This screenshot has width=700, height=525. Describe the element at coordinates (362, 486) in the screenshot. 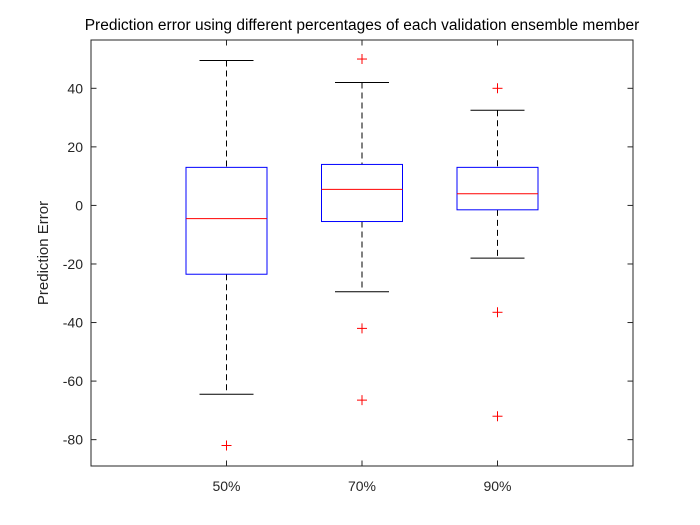

I see `x-tick-label: 70%` at that location.